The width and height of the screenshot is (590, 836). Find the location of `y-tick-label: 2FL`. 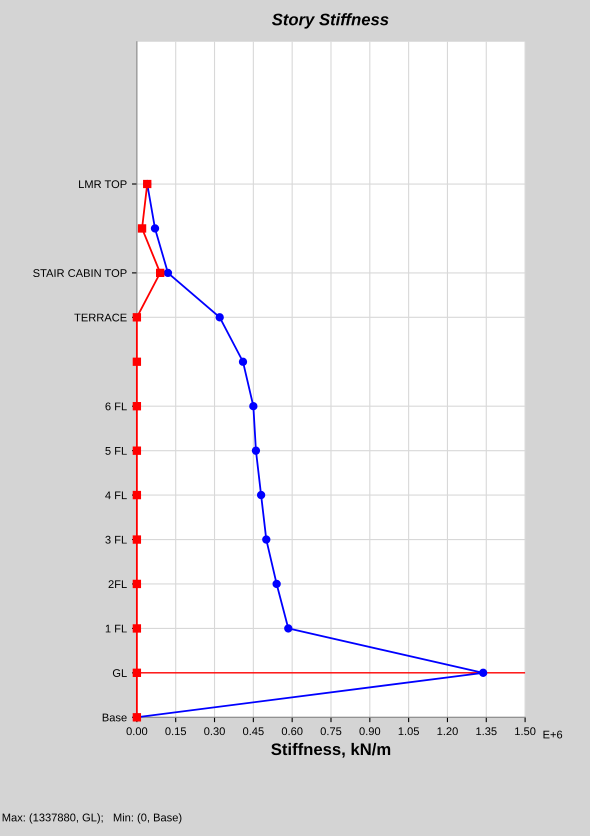

y-tick-label: 2FL is located at coordinates (117, 584).